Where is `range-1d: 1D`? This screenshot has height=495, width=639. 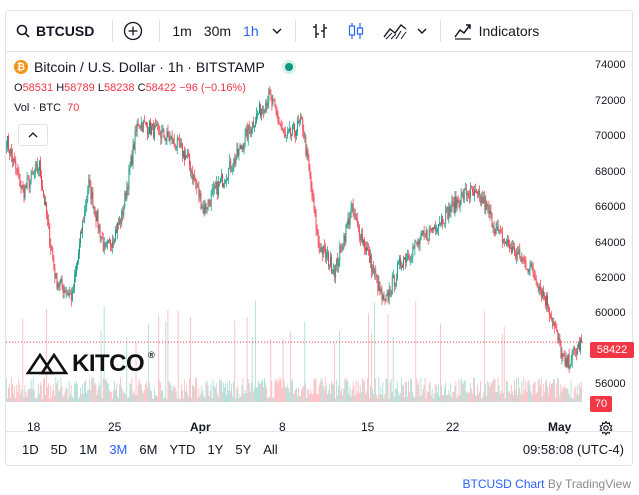 range-1d: 1D is located at coordinates (30, 449).